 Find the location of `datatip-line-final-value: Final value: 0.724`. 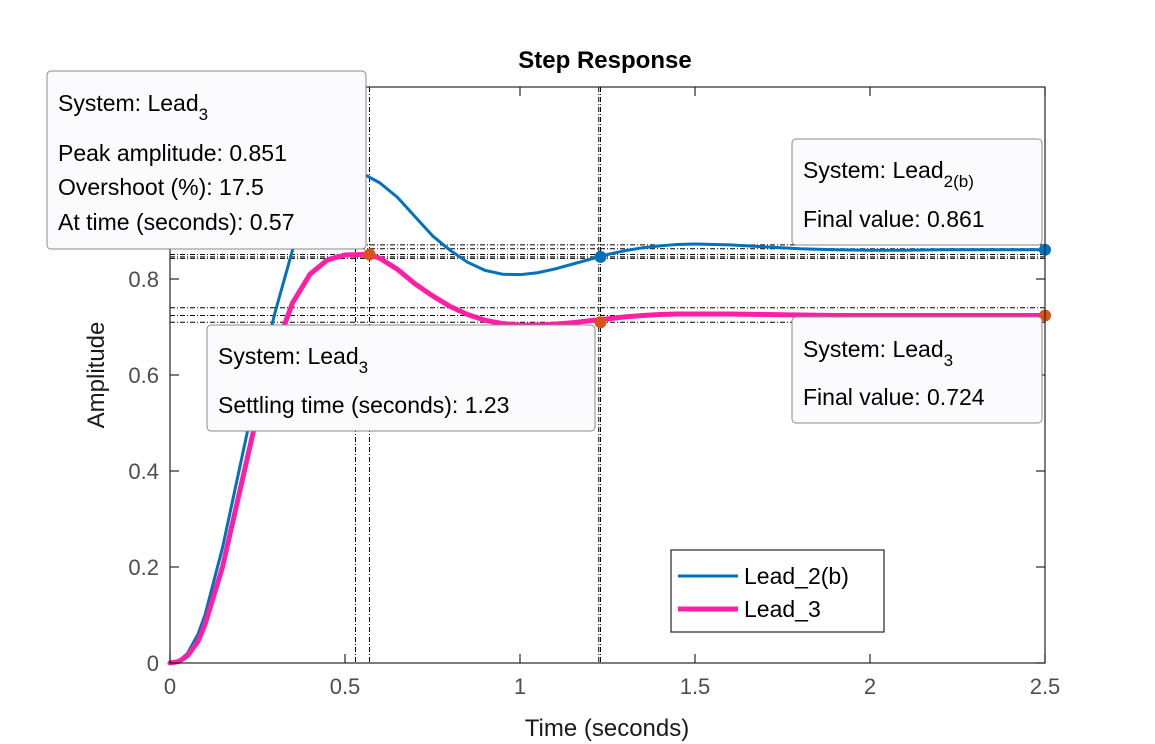

datatip-line-final-value: Final value: 0.724 is located at coordinates (894, 397).